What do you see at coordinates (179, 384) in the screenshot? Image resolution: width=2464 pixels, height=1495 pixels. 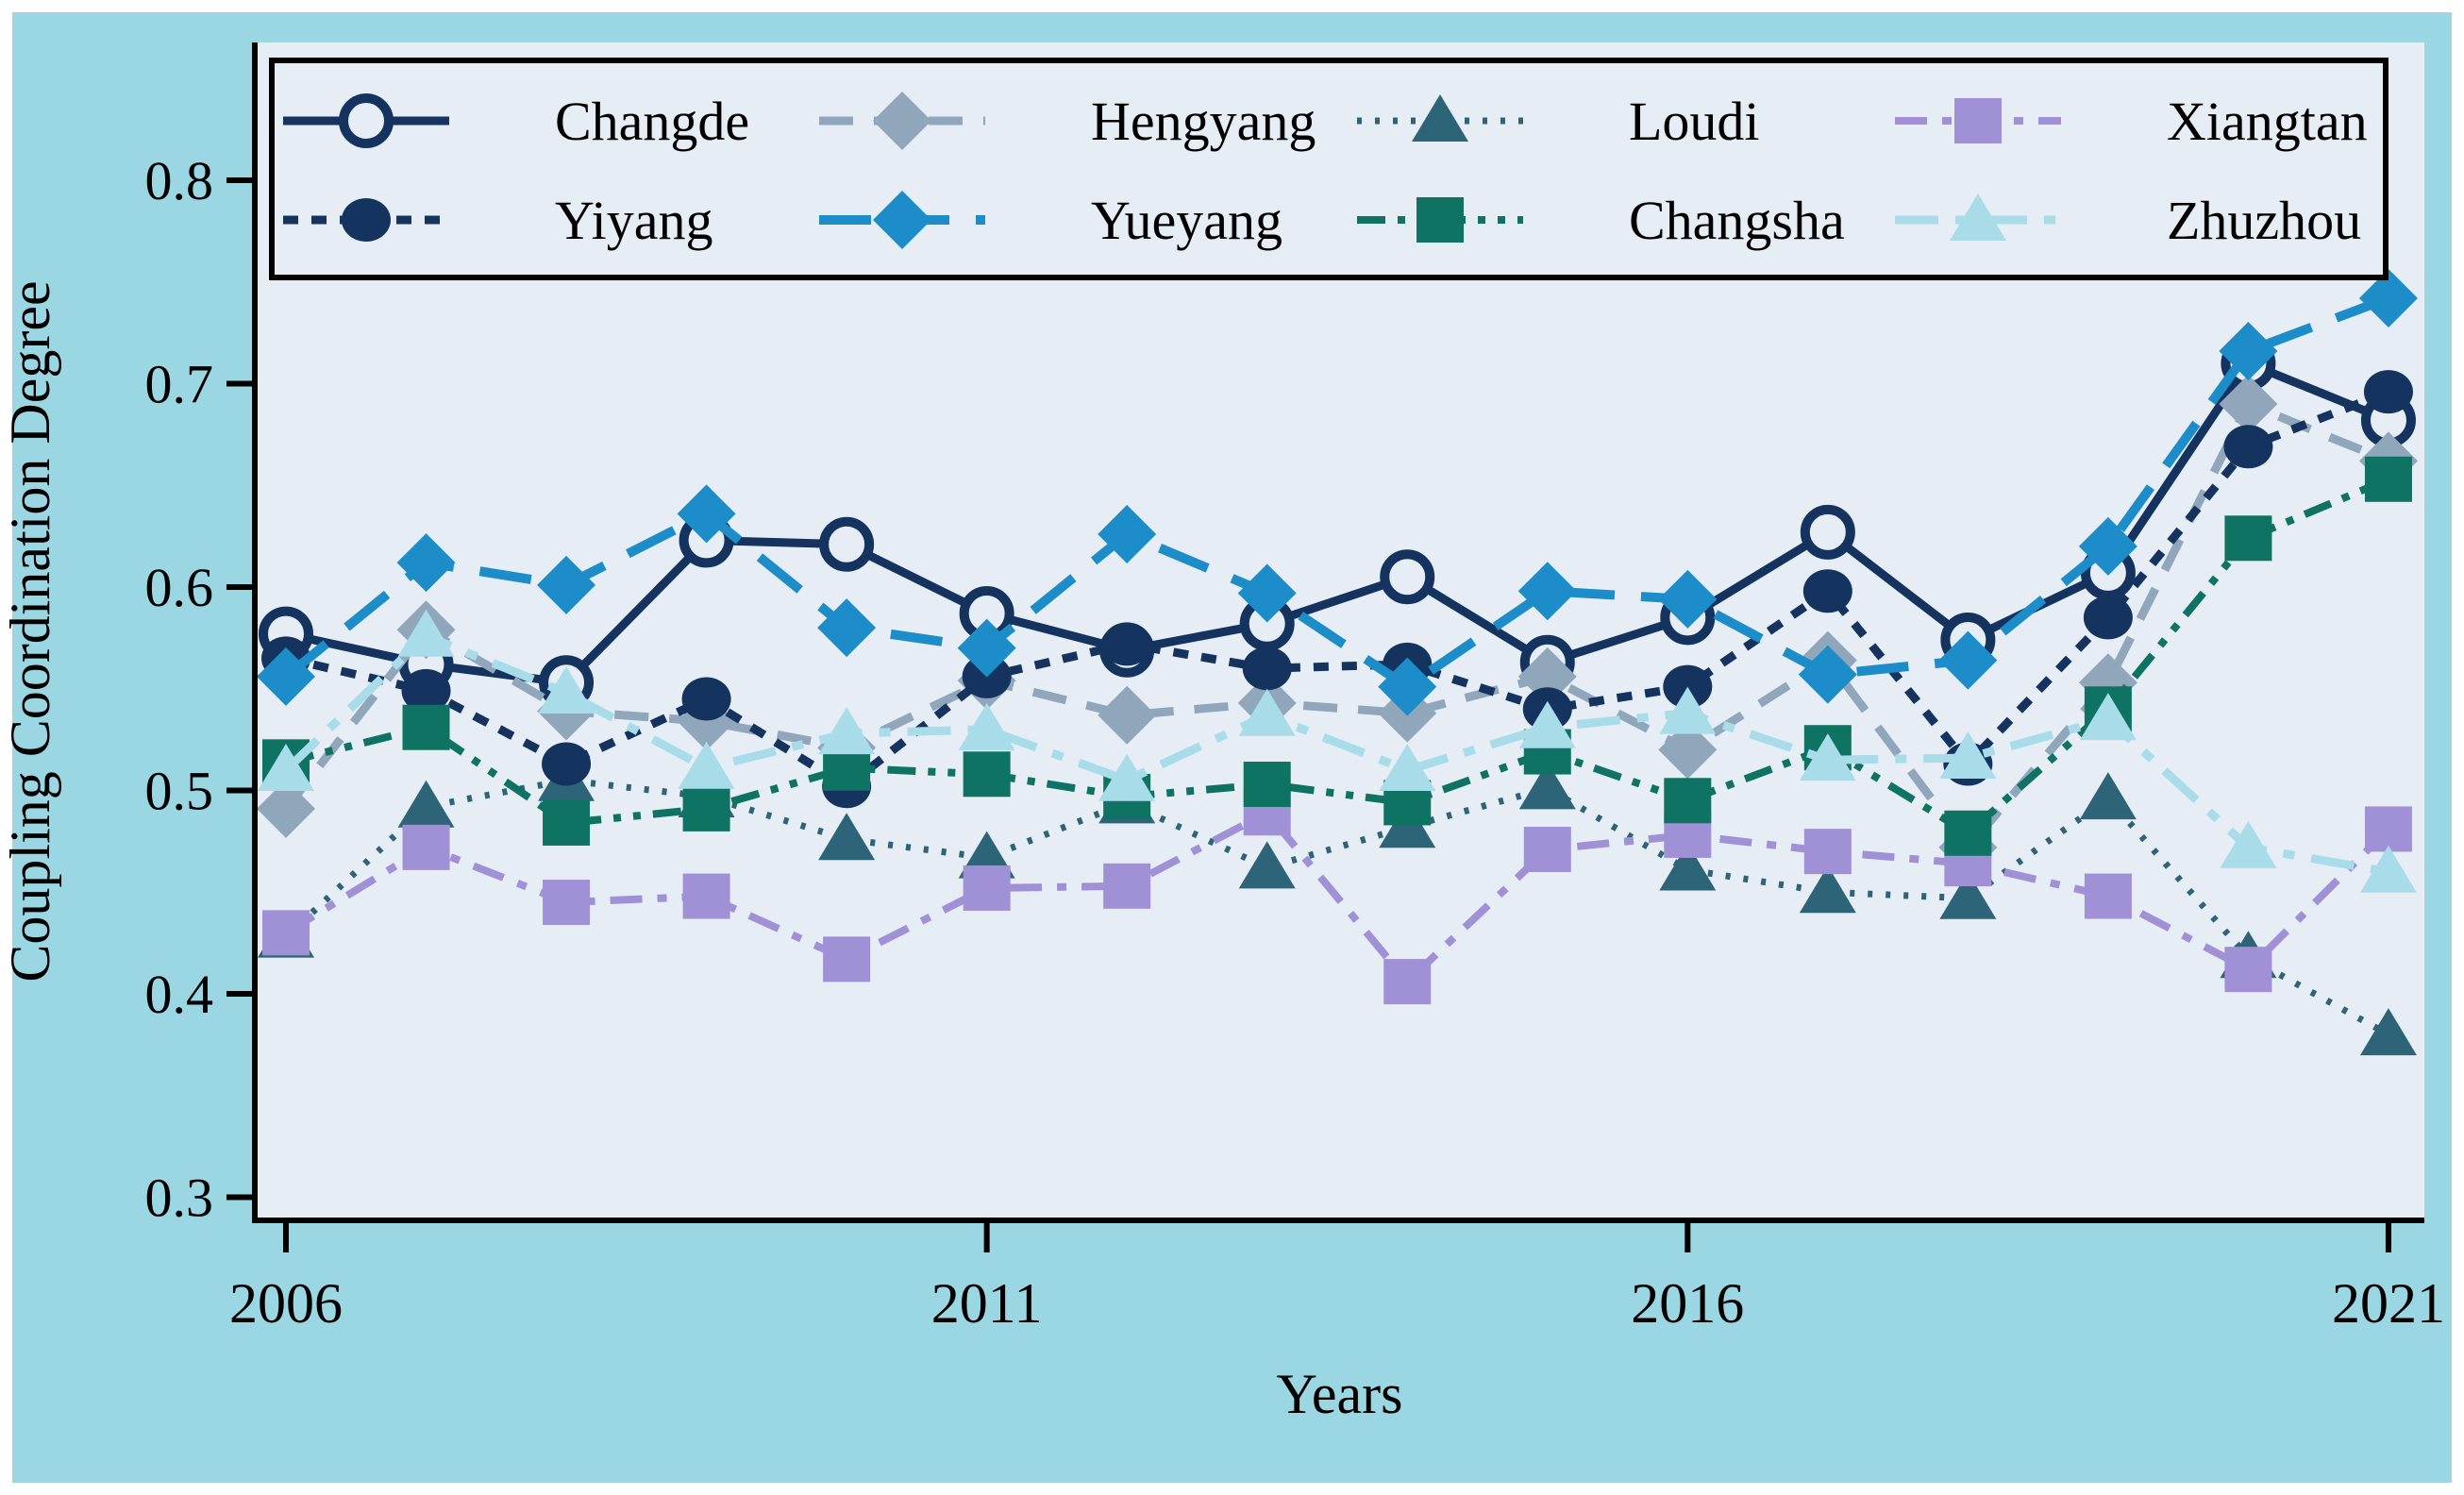 I see `y-tick-label: 0.7` at bounding box center [179, 384].